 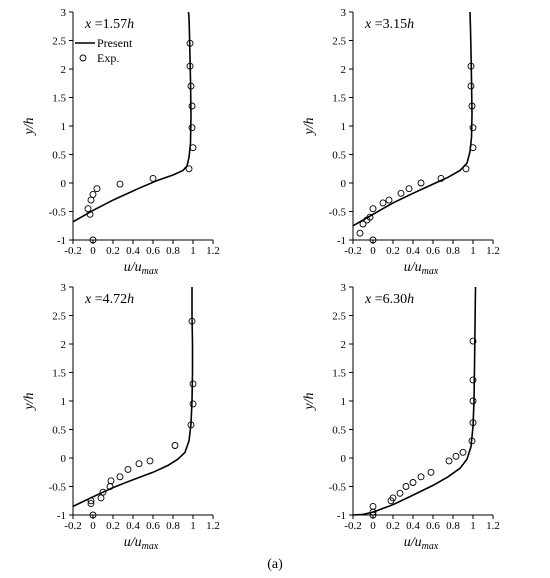 What do you see at coordinates (275, 564) in the screenshot?
I see `figure-caption: (a)` at bounding box center [275, 564].